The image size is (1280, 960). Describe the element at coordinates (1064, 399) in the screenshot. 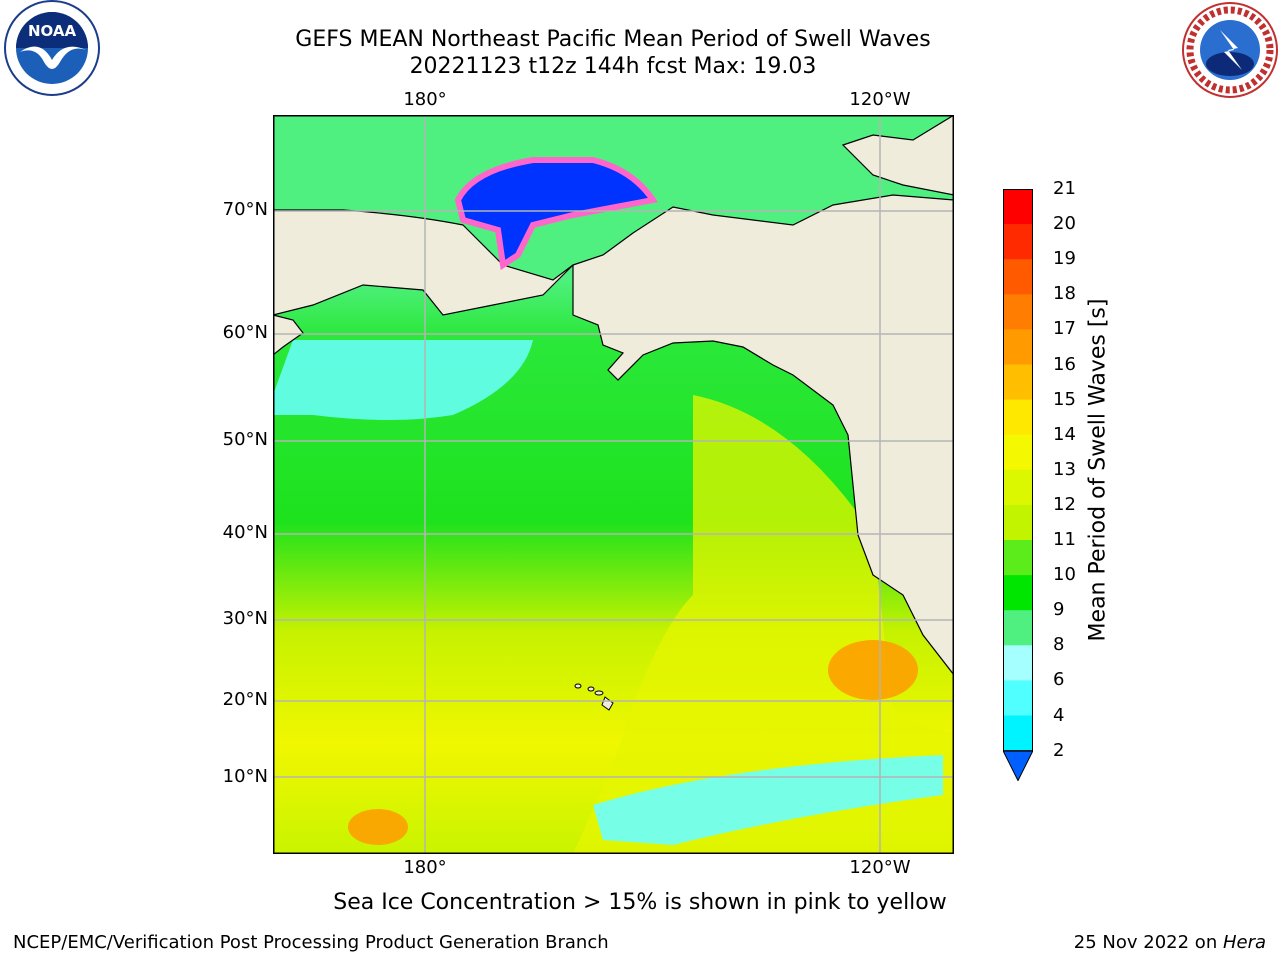

I see `colorbar-tick-label: 15` at that location.